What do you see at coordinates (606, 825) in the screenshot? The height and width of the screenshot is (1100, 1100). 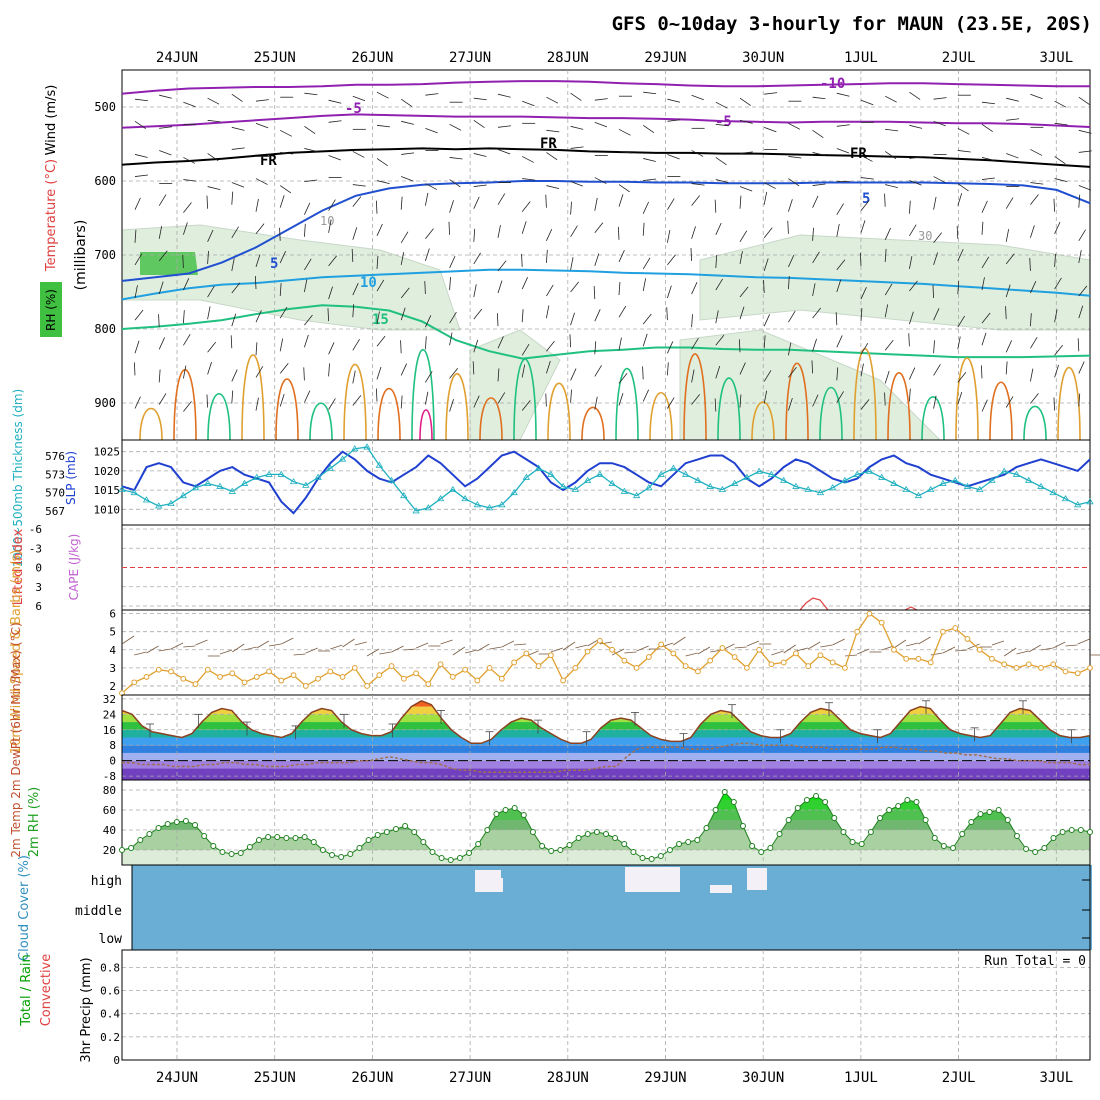 I see `rh-band` at bounding box center [606, 825].